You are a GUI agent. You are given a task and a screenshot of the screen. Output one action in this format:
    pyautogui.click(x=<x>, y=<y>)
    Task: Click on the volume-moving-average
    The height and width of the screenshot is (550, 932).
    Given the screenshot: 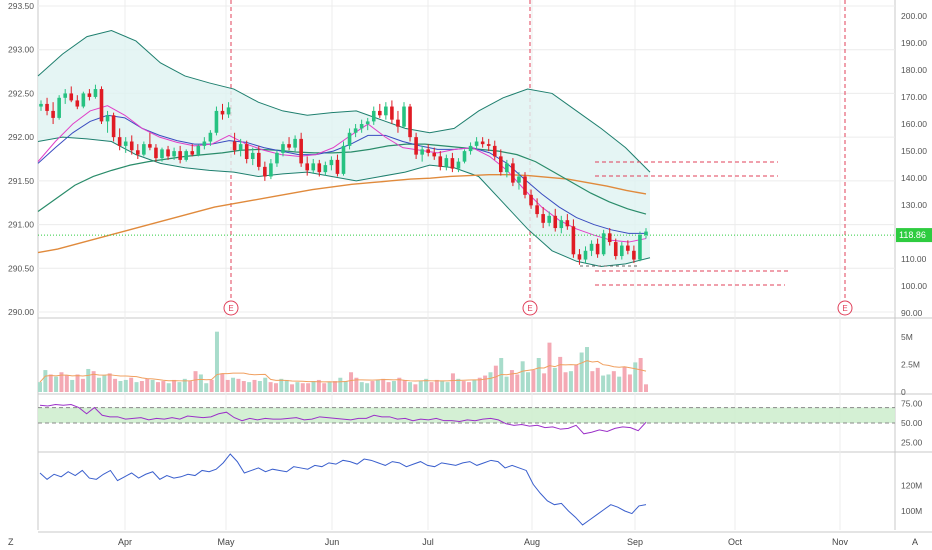 What is the action you would take?
    pyautogui.click(x=343, y=371)
    